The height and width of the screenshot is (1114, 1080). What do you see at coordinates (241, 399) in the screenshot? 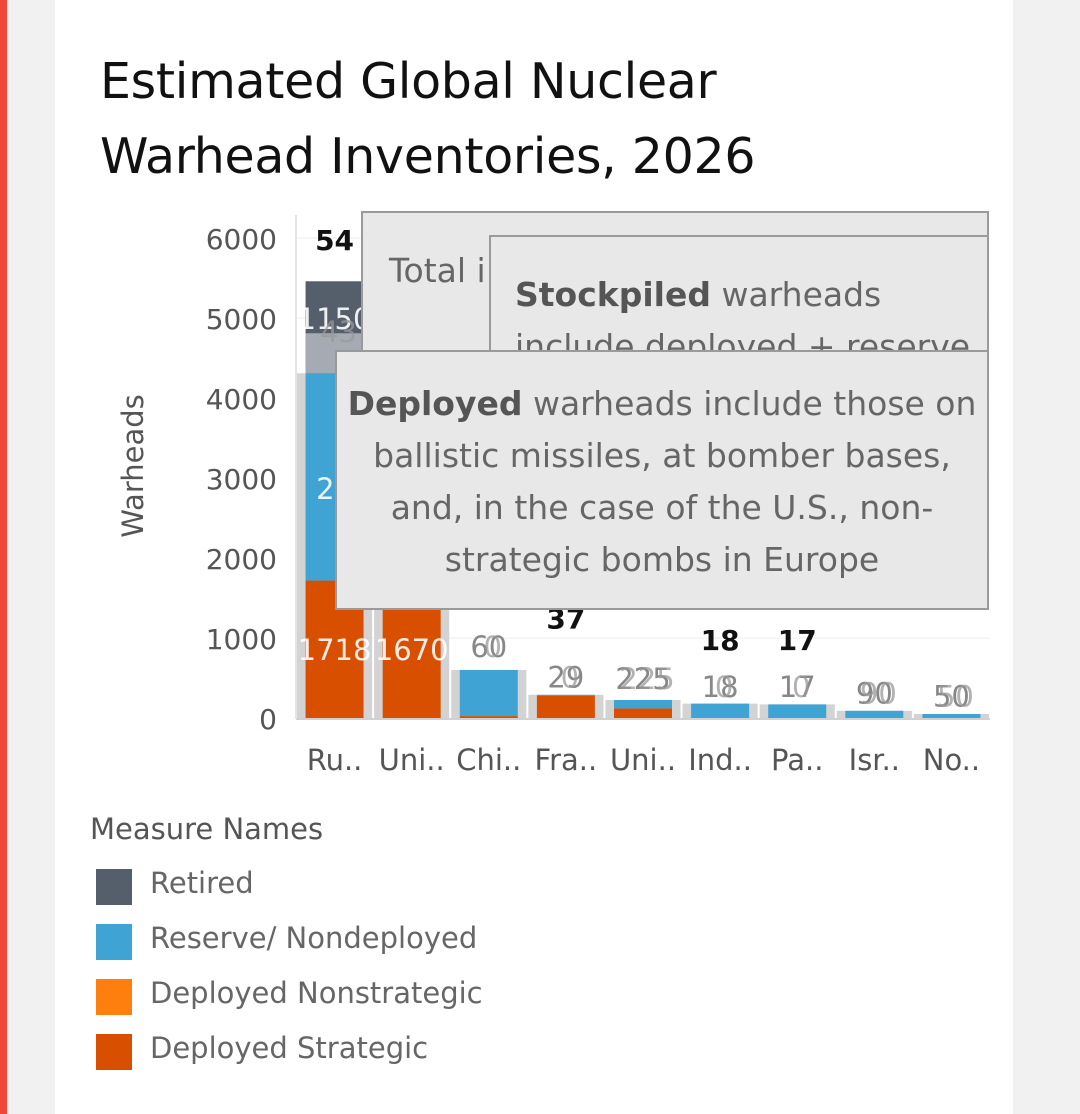
I see `y-tick-label: 4000` at bounding box center [241, 399].